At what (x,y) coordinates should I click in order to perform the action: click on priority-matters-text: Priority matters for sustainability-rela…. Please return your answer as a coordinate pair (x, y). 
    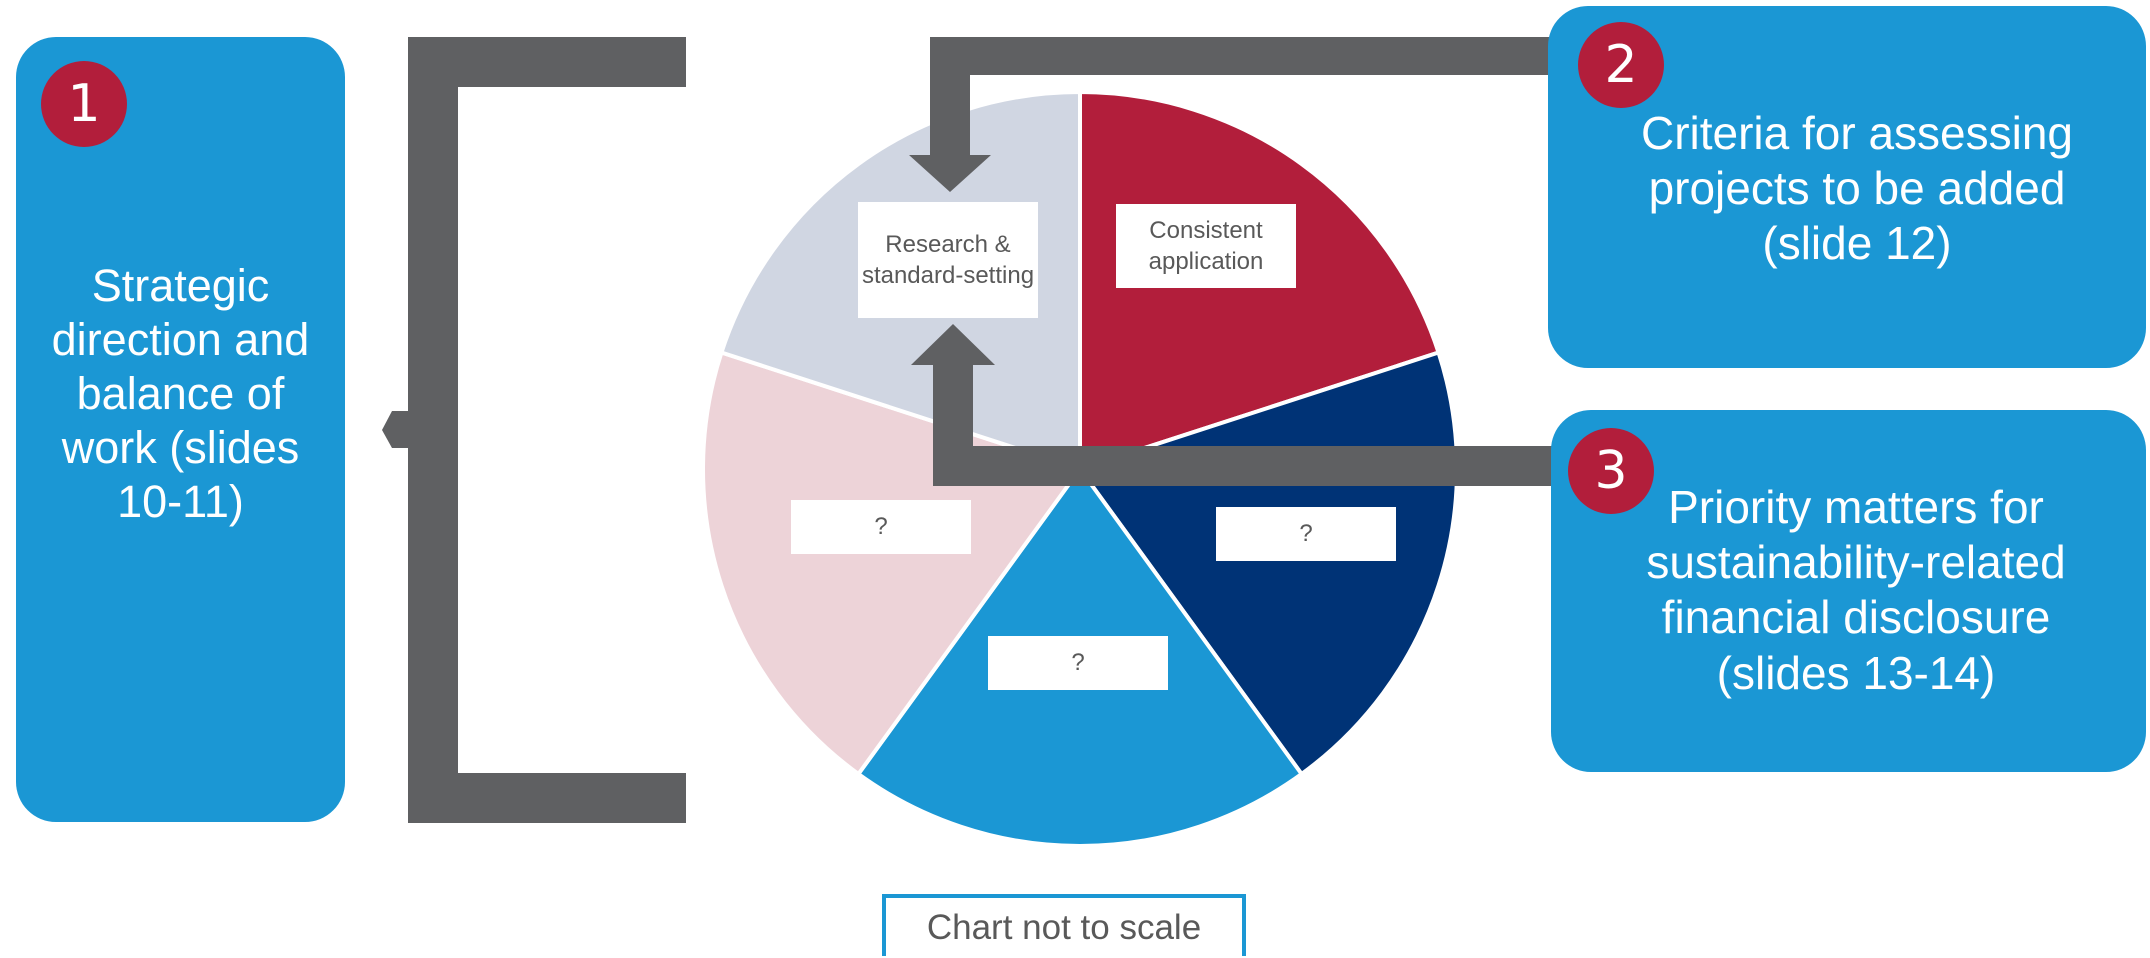
    Looking at the image, I should click on (1856, 590).